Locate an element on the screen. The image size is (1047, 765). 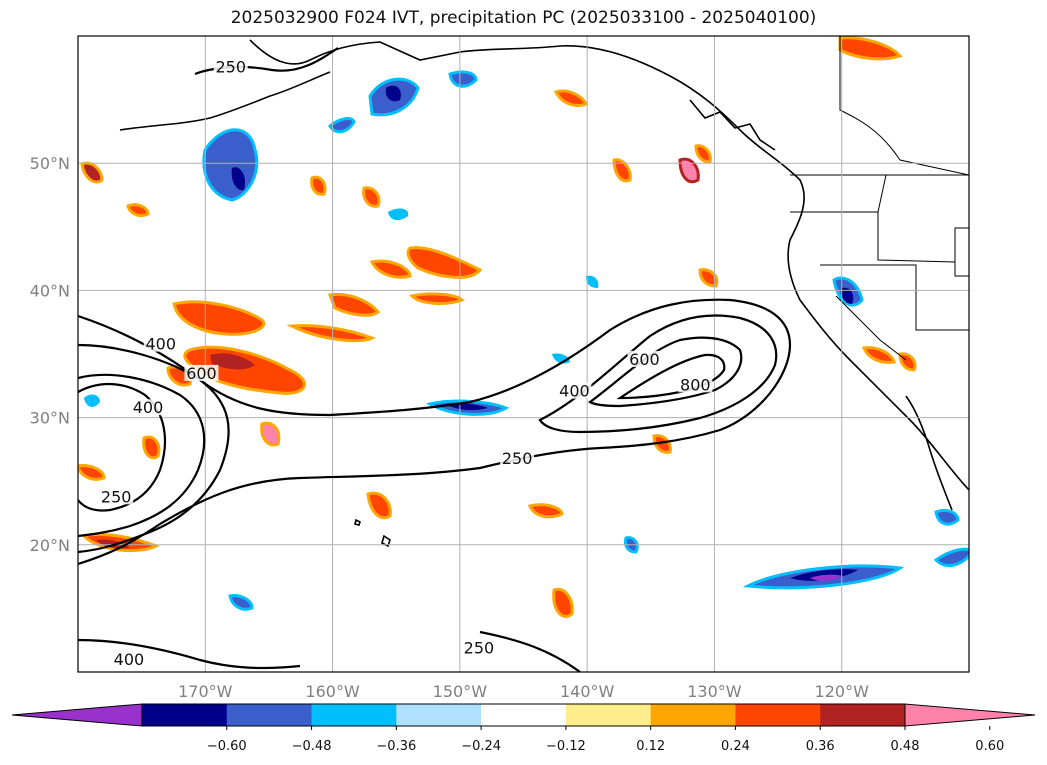
longitude-labels: 170°W 160°W 150°W 140°W 130°W 120°W is located at coordinates (523, 691).